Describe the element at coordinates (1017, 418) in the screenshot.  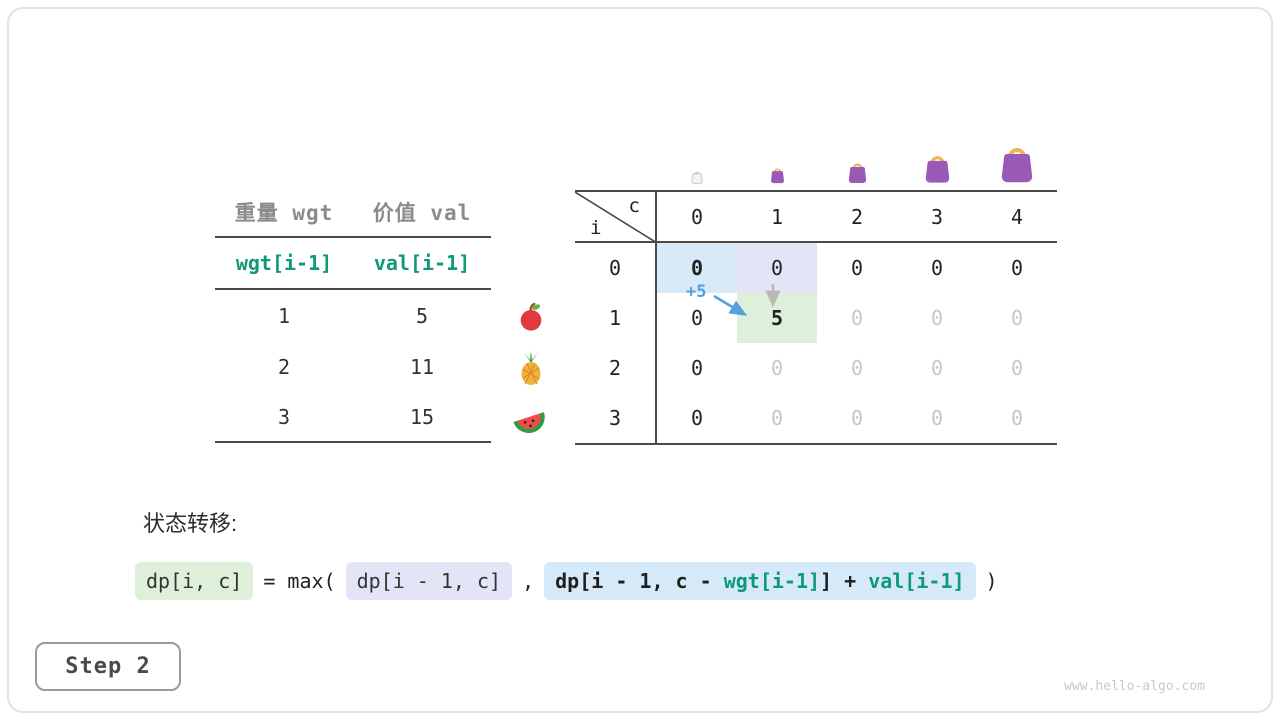
I see `dp-cell-r3c4: 0` at that location.